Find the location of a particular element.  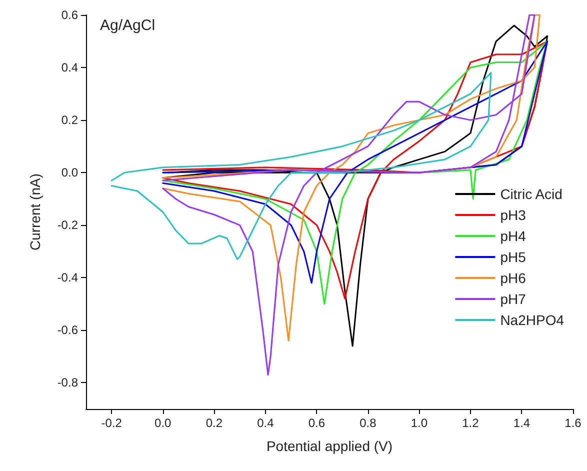

y-tick-label: -0.6 is located at coordinates (67, 330).